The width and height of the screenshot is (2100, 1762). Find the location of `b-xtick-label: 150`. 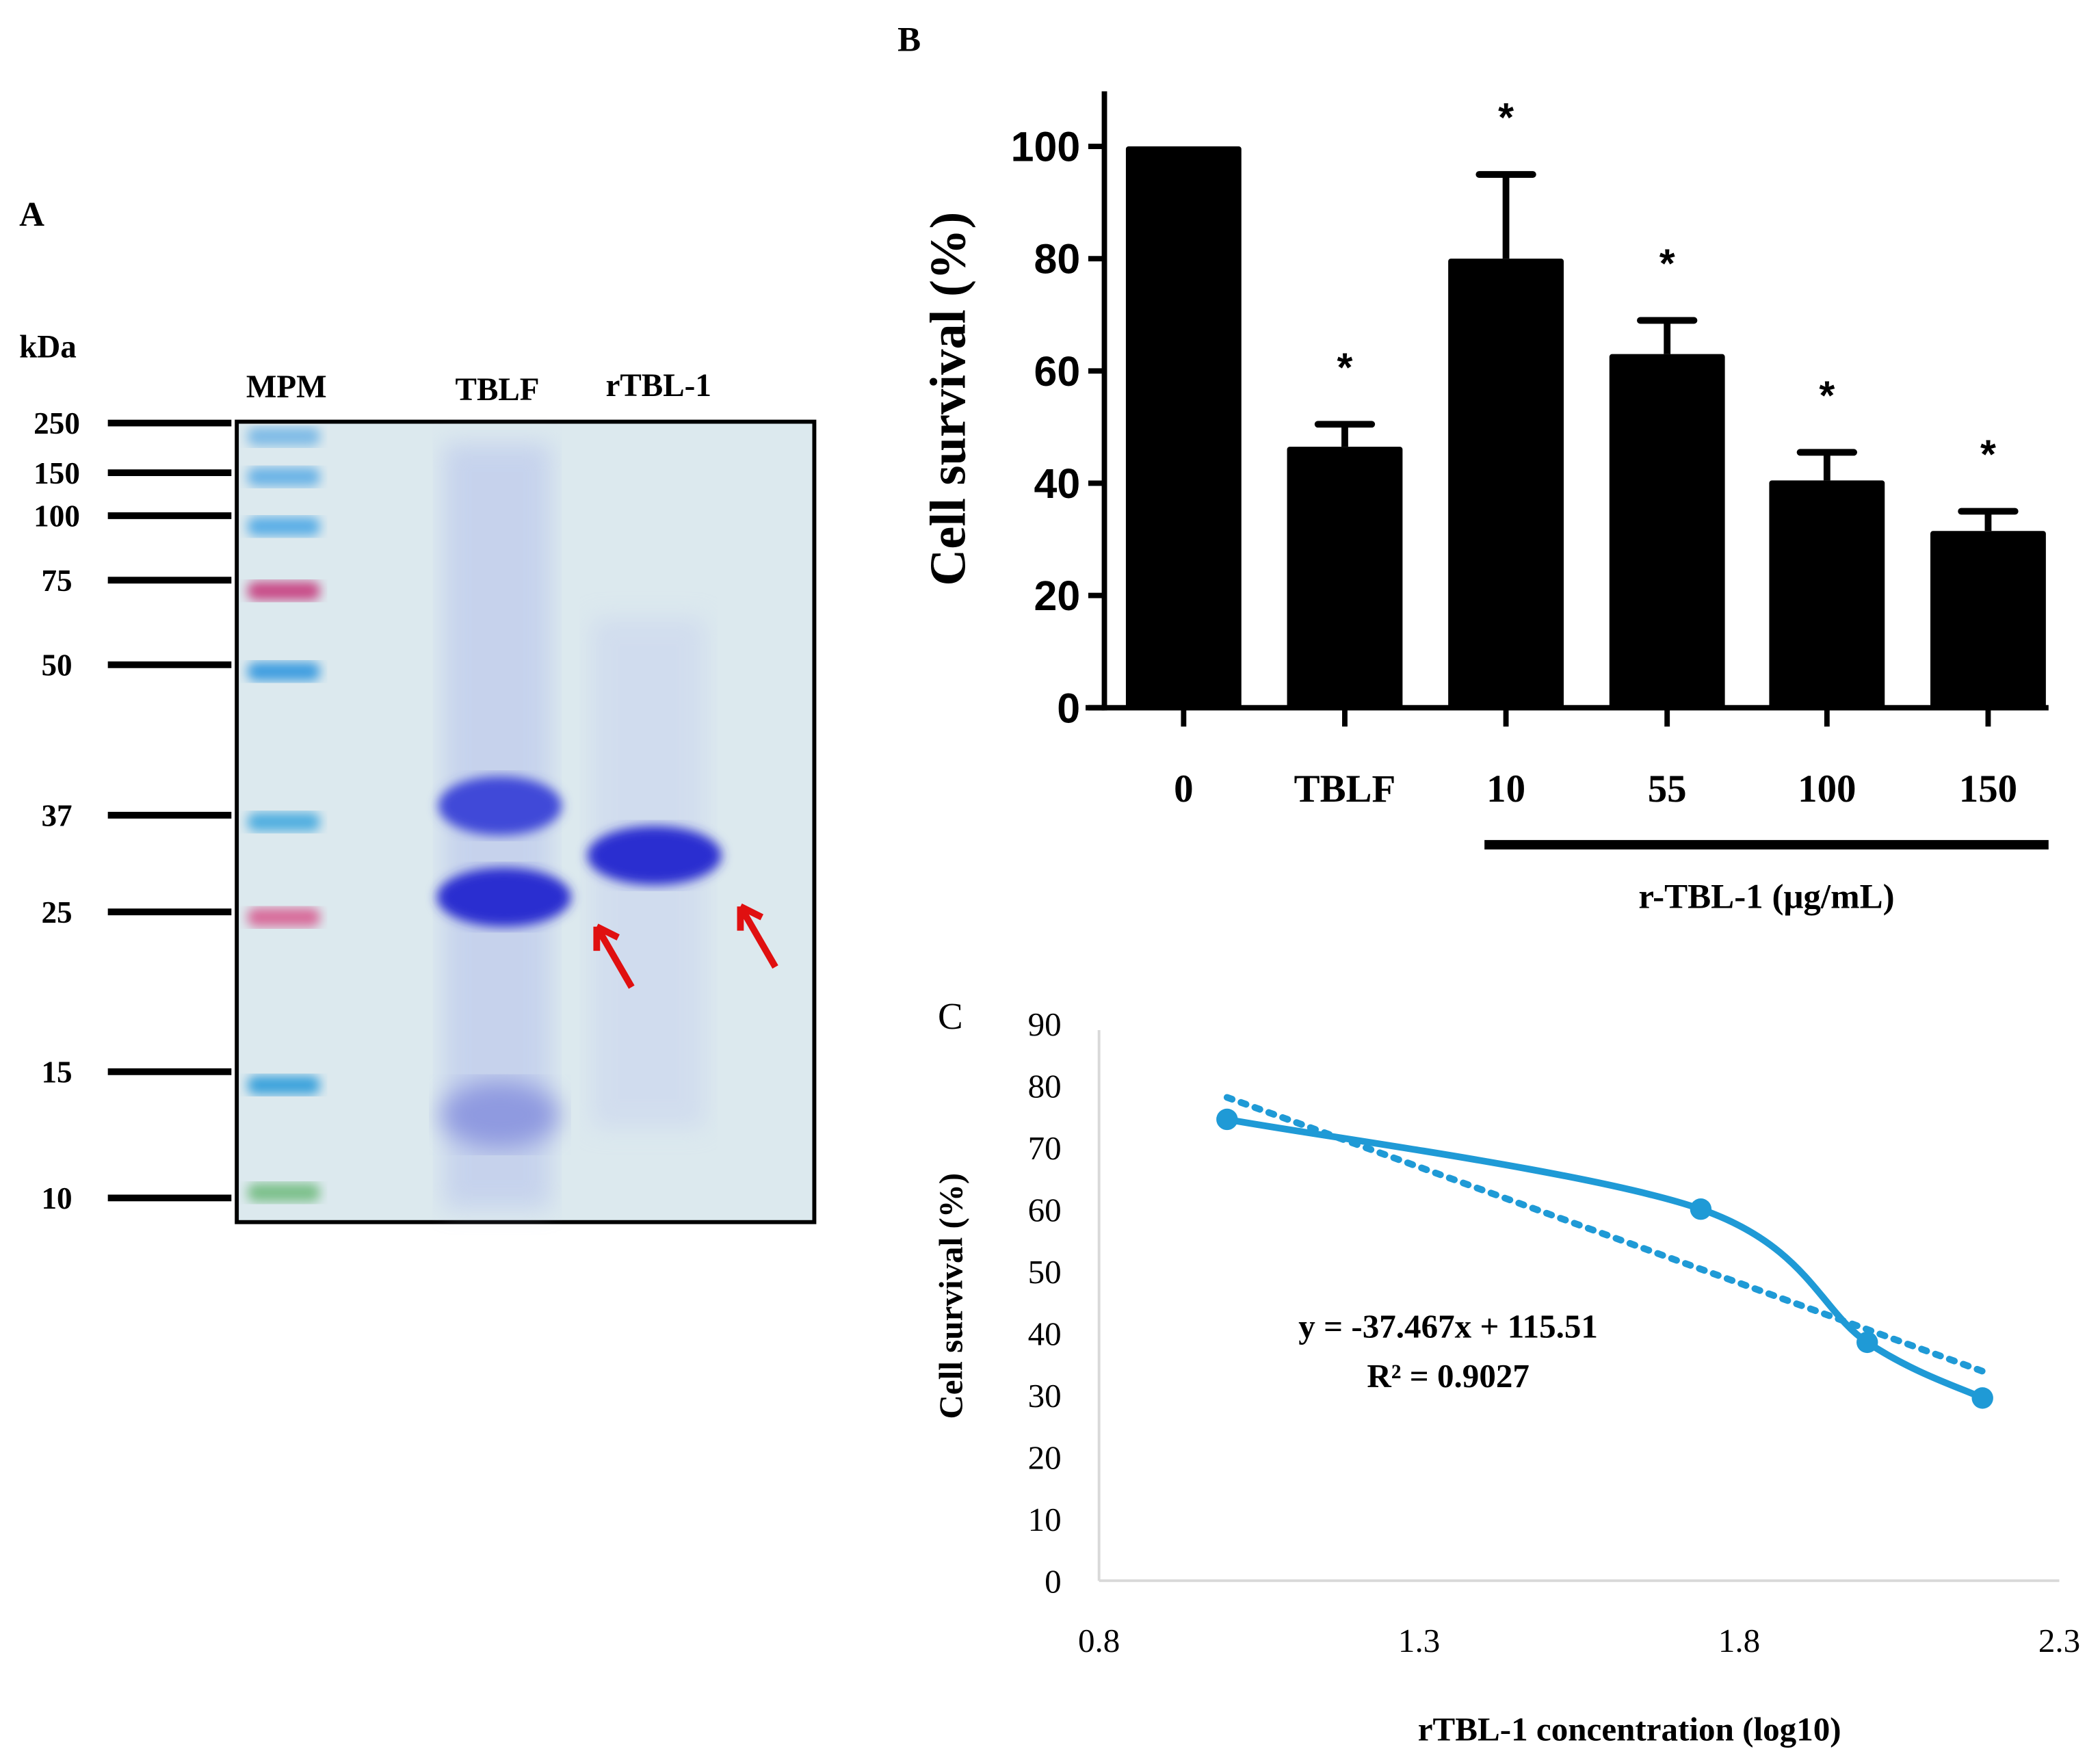

b-xtick-label: 150 is located at coordinates (1988, 789).